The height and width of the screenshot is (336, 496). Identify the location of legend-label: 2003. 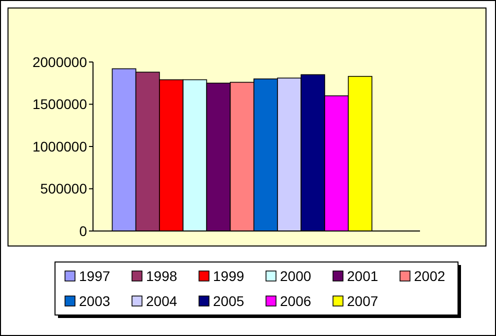
(94, 300).